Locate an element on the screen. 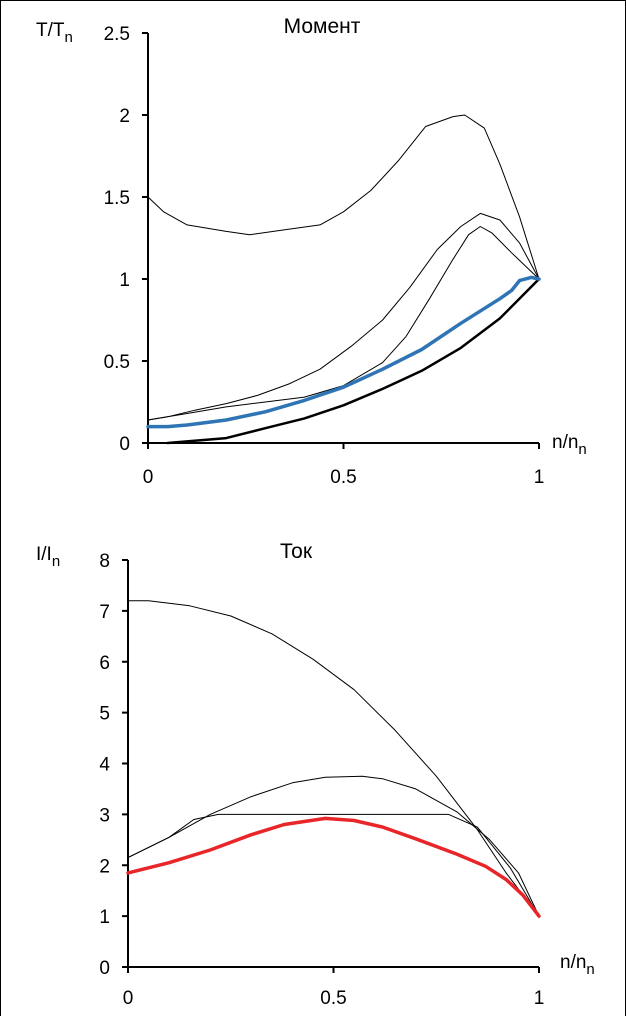 The width and height of the screenshot is (626, 1016). y-axis-label: I/In is located at coordinates (48, 557).